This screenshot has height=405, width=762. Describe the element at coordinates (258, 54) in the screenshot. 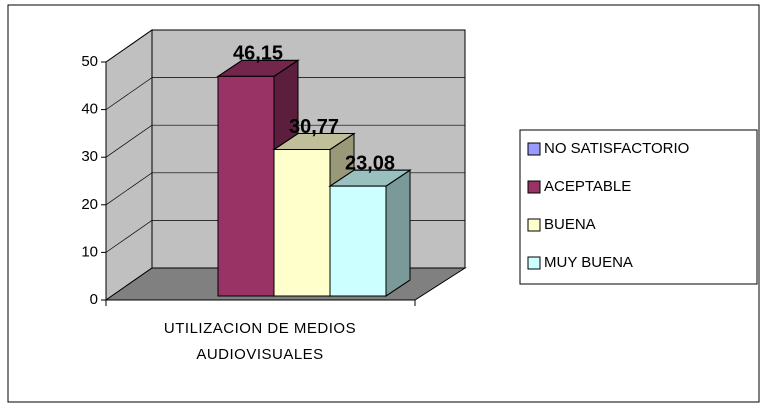

I see `data-label: 46,15` at that location.